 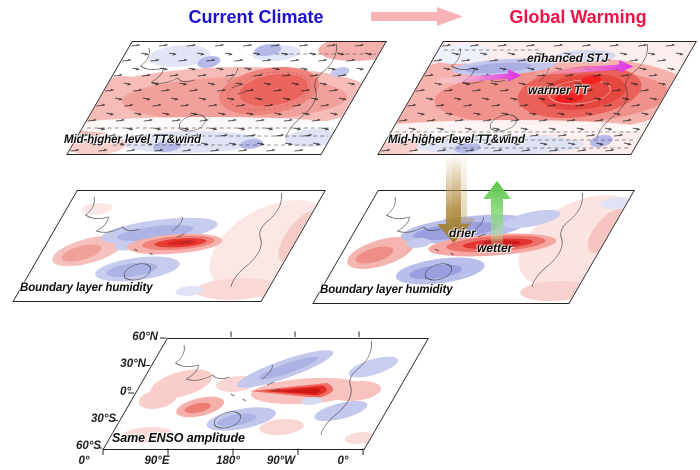 What do you see at coordinates (133, 364) in the screenshot?
I see `lat-label-30n: 30°N` at bounding box center [133, 364].